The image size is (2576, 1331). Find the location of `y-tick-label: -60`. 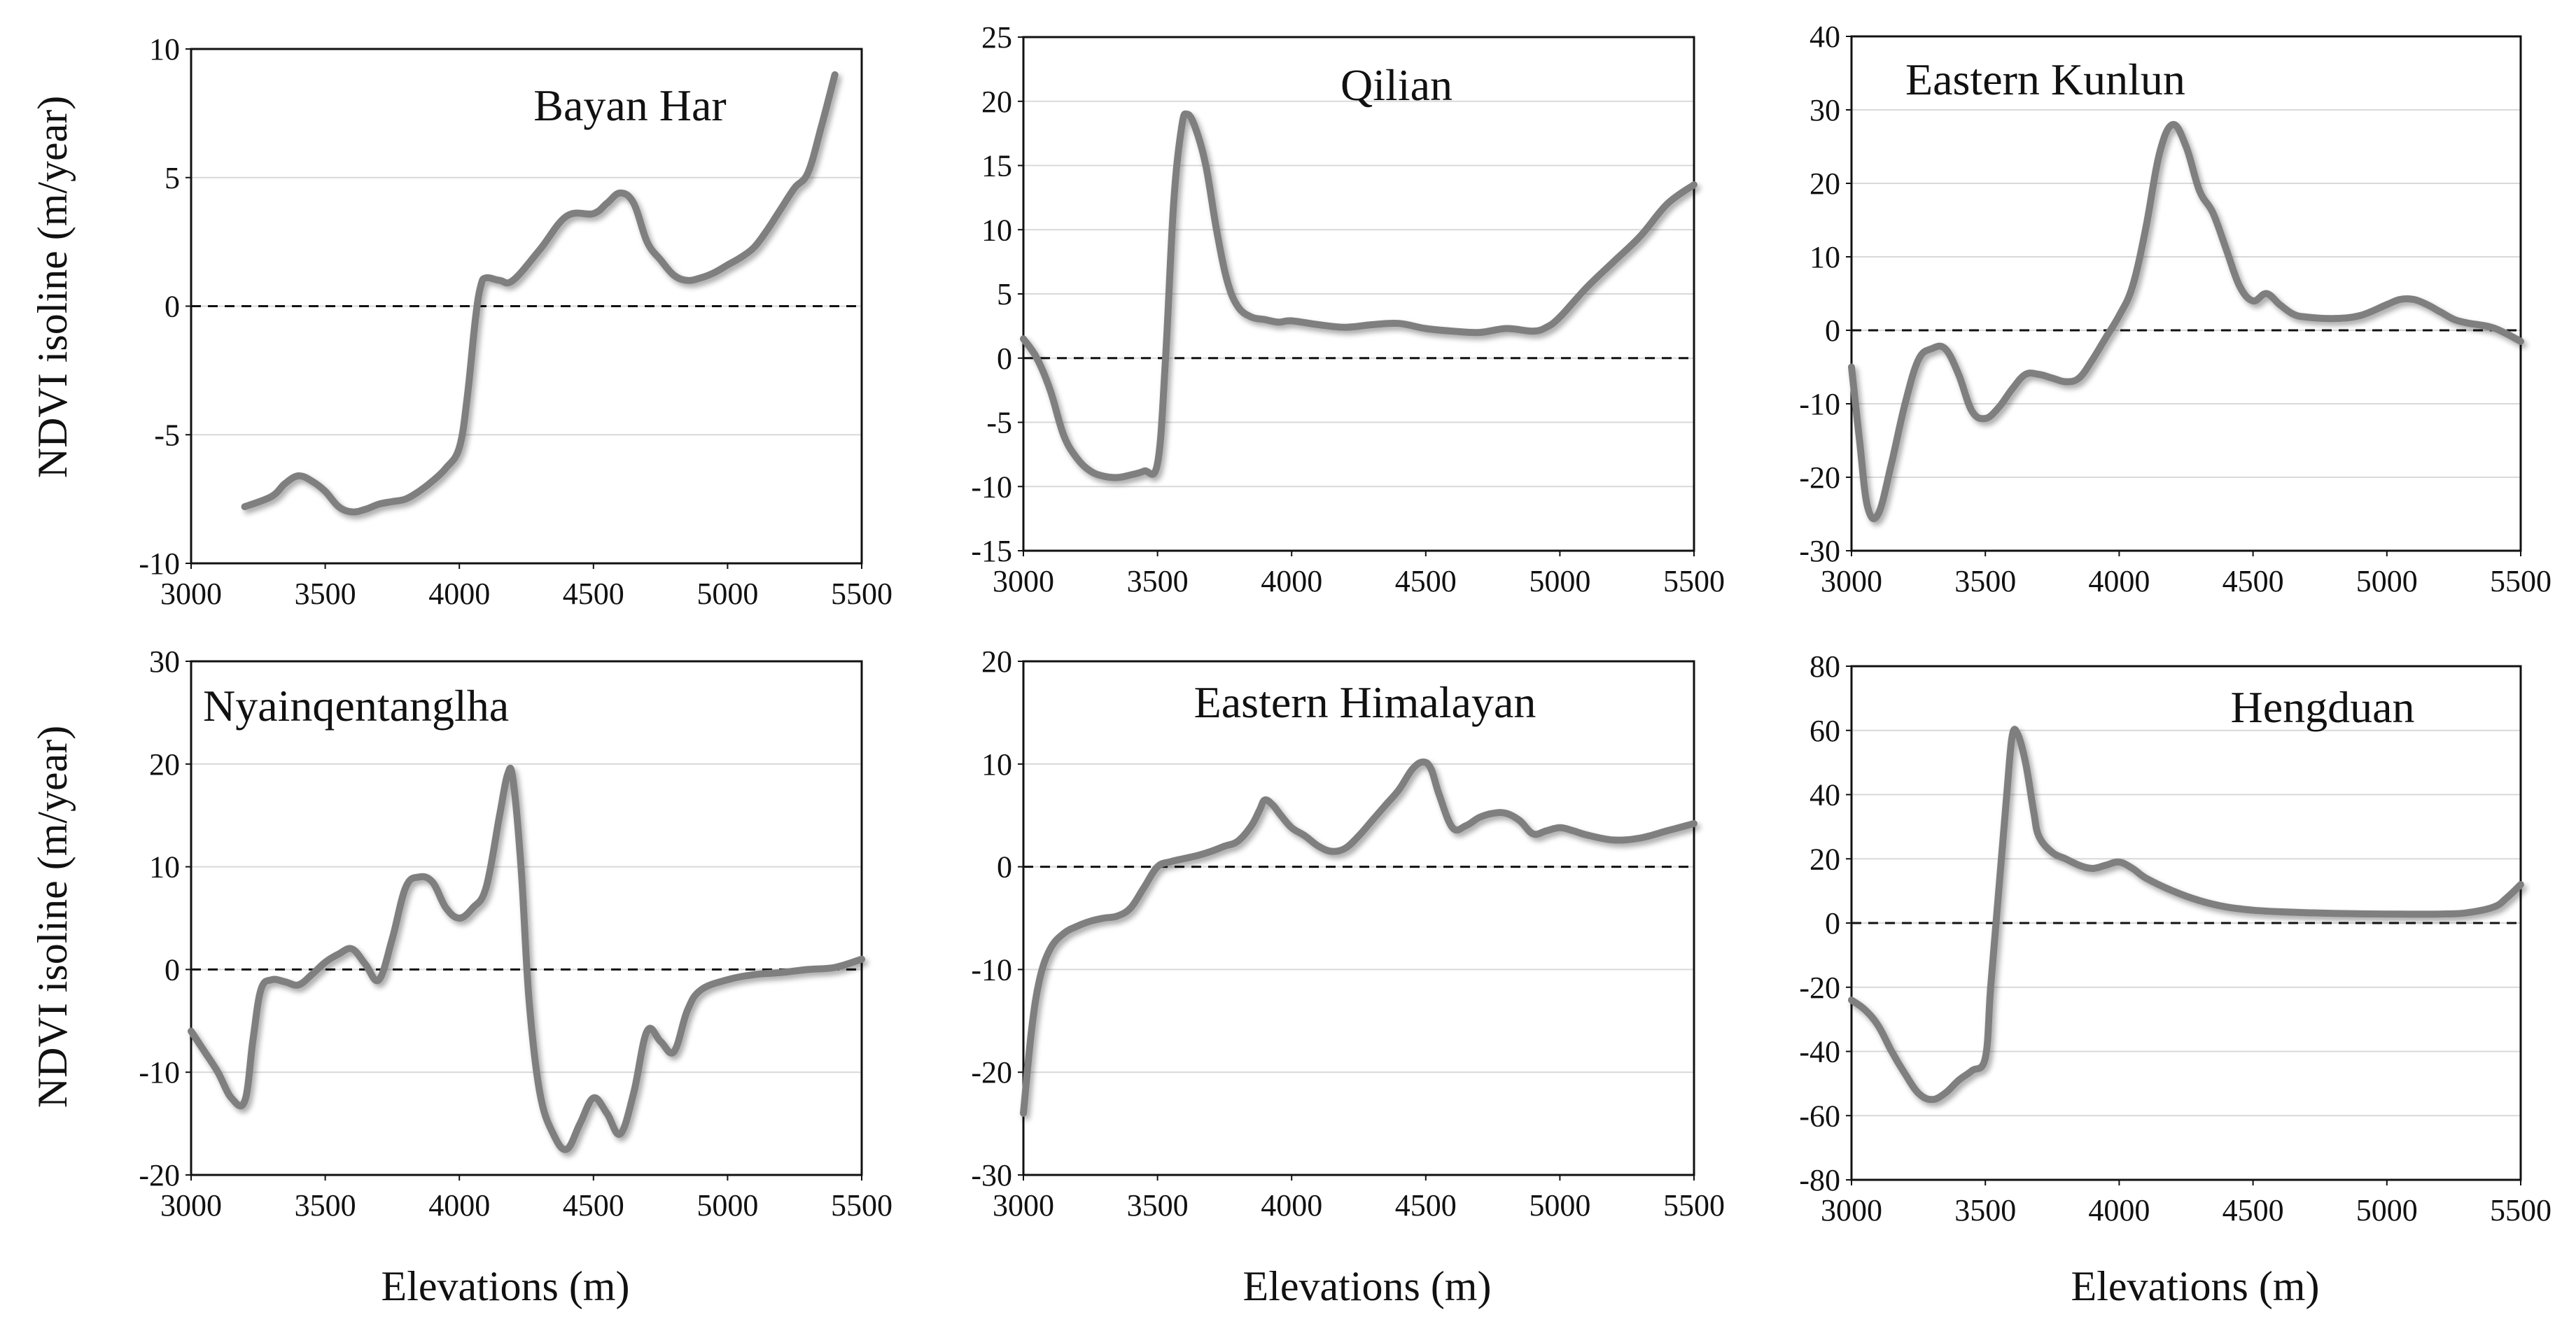

y-tick-label: -60 is located at coordinates (1819, 1116).